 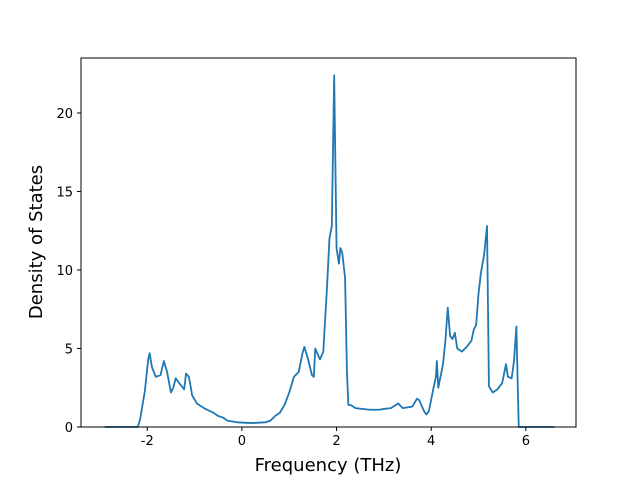 What do you see at coordinates (64, 271) in the screenshot?
I see `y-tick-label: 10` at bounding box center [64, 271].